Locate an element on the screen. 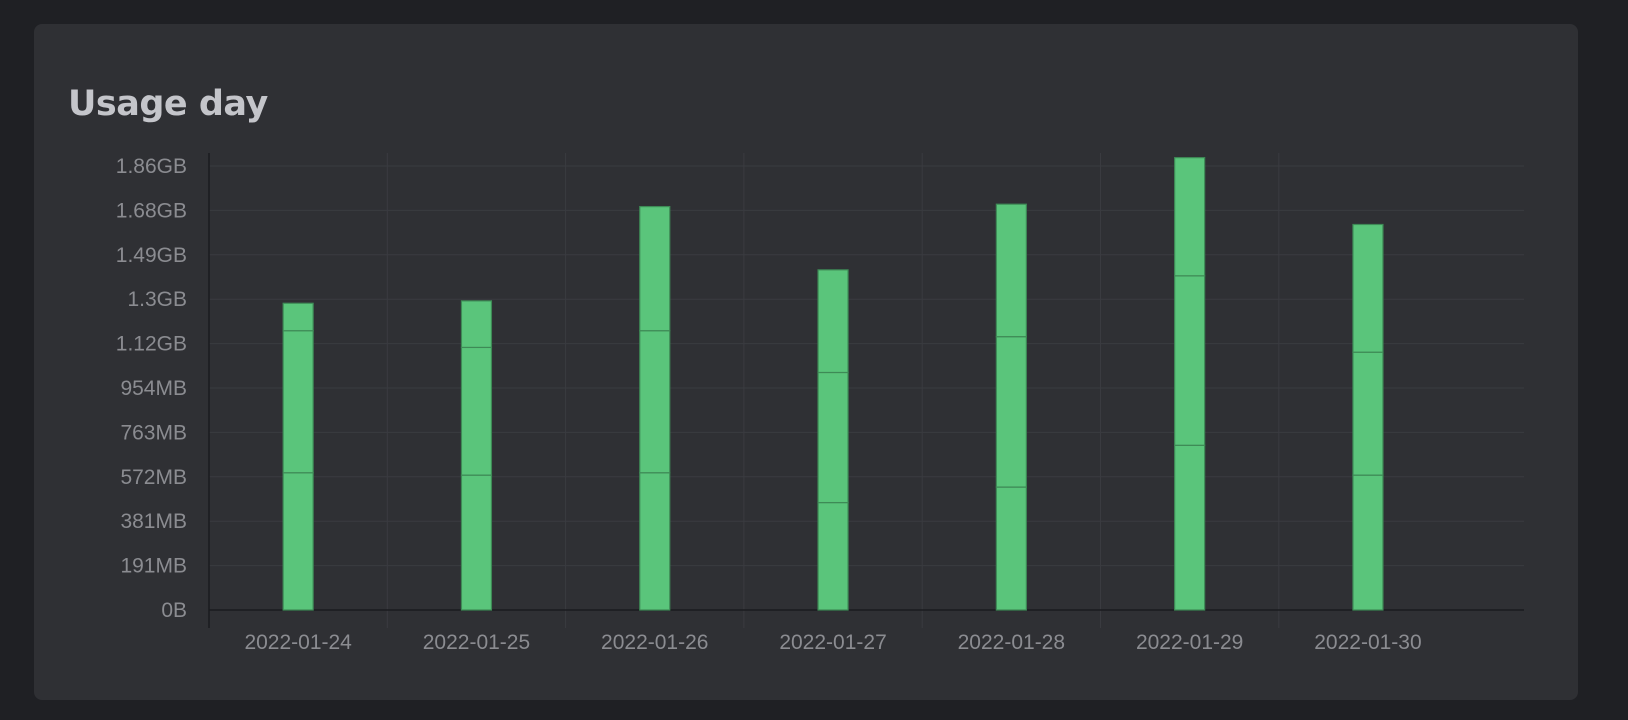 This screenshot has width=1628, height=720. card-title: Usage day is located at coordinates (168, 104).